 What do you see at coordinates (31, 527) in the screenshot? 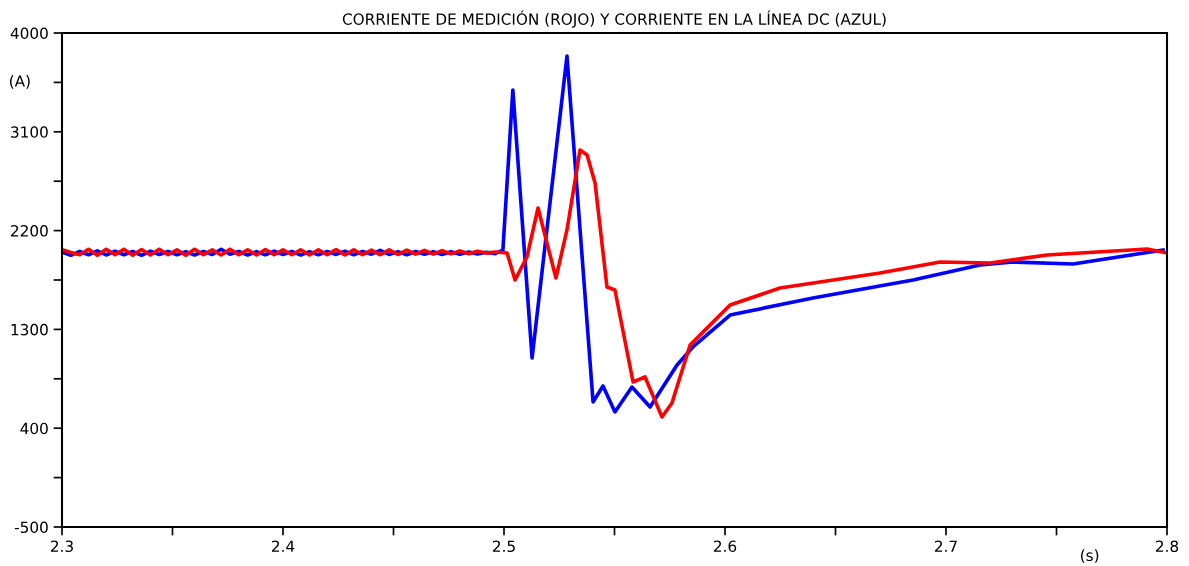
I see `y-tick-label: -500` at bounding box center [31, 527].